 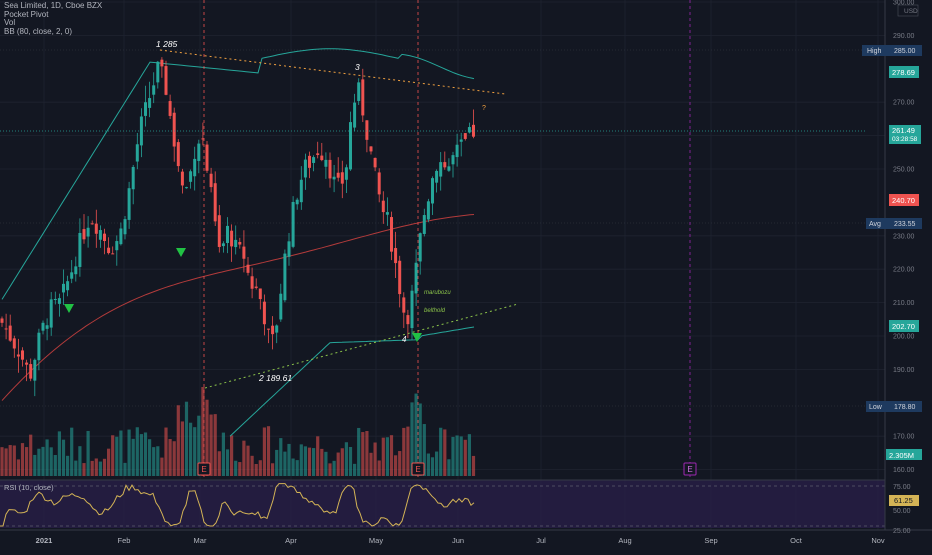 I want to click on indicator-bollinger: BB (80, close, 2, 0), so click(x=38, y=31).